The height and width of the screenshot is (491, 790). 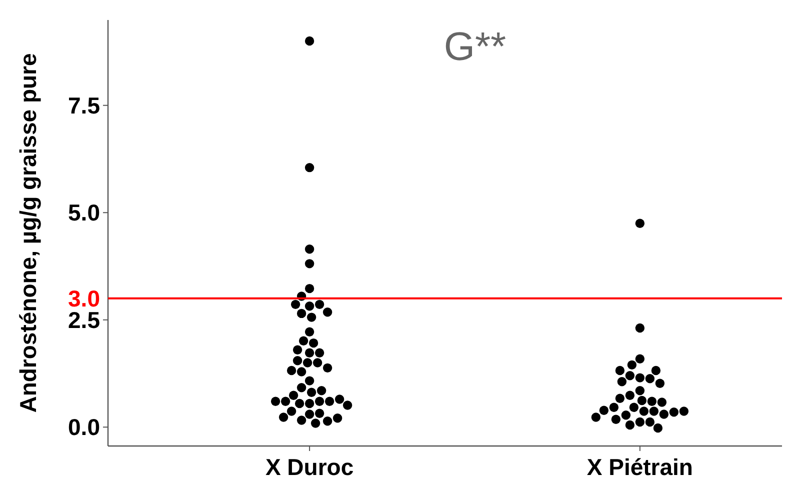 I want to click on x-tick-label: X Duroc, so click(x=309, y=467).